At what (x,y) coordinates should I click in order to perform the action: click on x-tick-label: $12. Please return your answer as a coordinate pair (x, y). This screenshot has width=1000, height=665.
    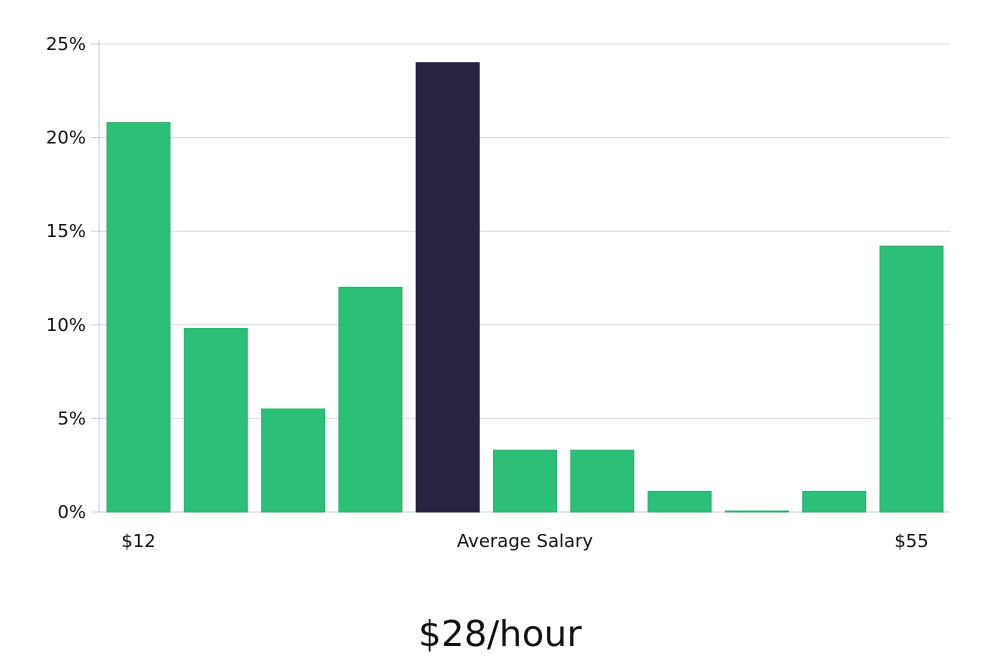
    Looking at the image, I should click on (138, 541).